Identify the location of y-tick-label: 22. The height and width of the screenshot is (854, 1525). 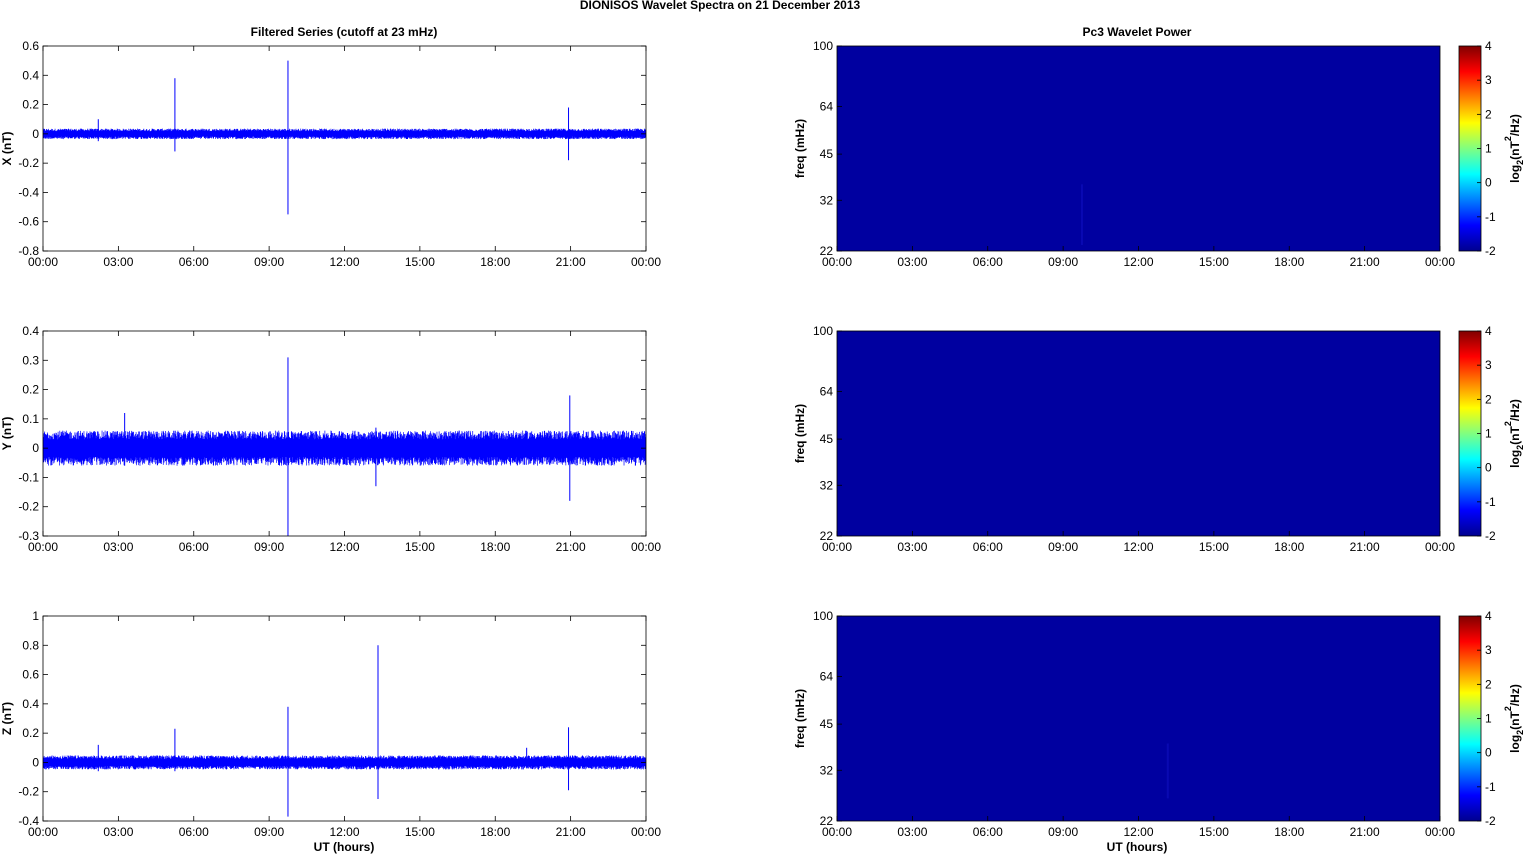
(827, 251).